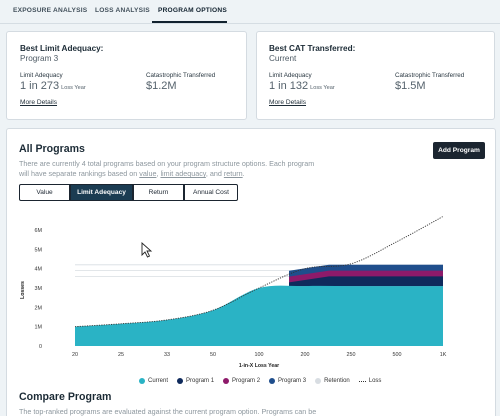 This screenshot has width=500, height=416. Describe the element at coordinates (369, 381) in the screenshot. I see `legend-loss: Loss` at that location.